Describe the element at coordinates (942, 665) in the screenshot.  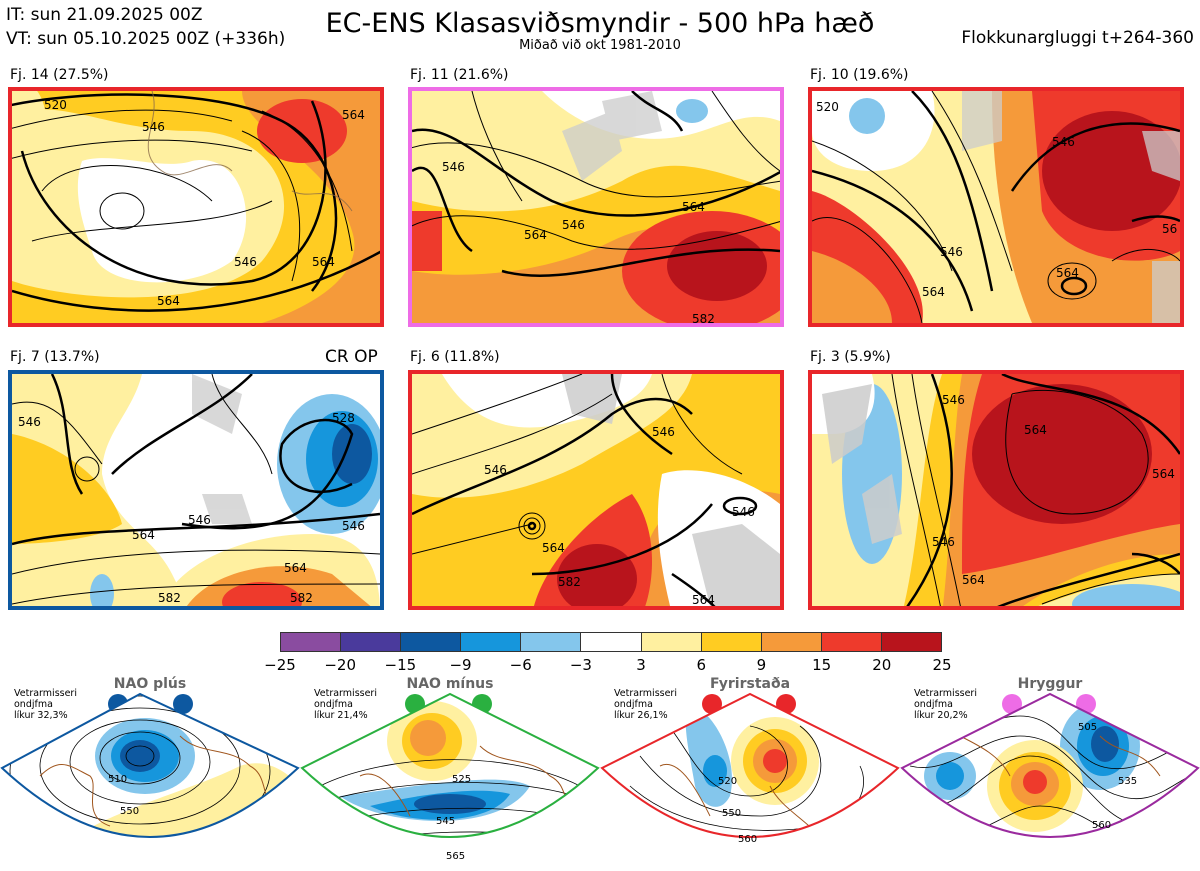
I see `colorbar-tick-label: 25` at that location.